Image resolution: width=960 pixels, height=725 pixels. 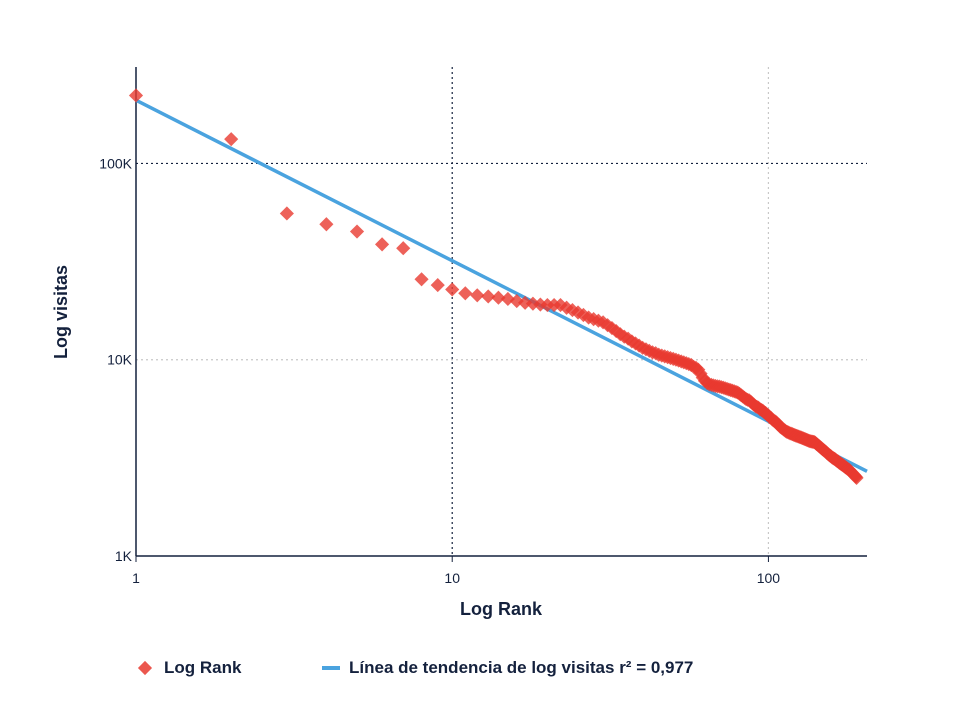 I want to click on y-axis-label: Log visitas, so click(x=61, y=312).